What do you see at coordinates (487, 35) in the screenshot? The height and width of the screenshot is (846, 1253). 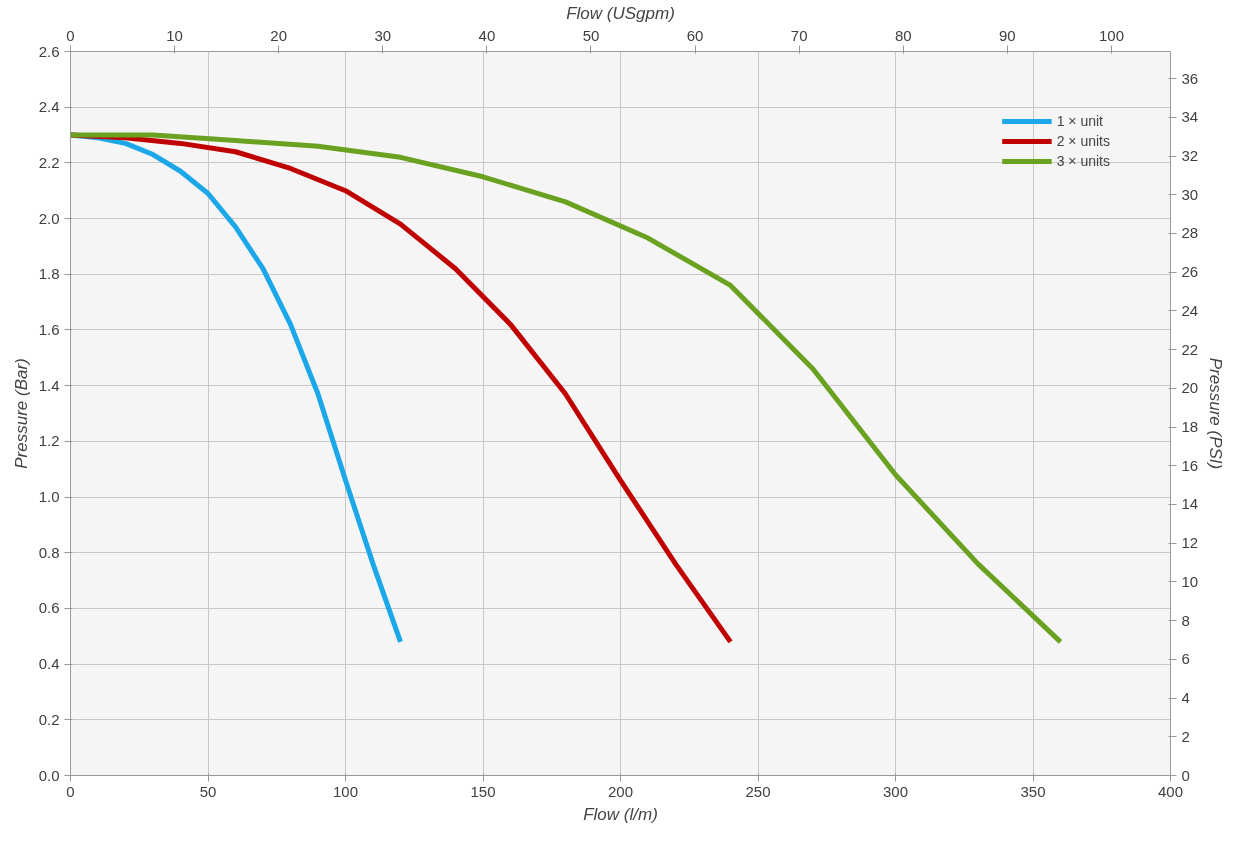 I see `x2-tick-label: 40` at bounding box center [487, 35].